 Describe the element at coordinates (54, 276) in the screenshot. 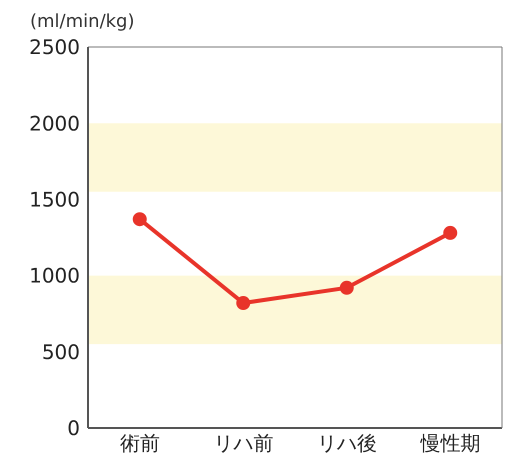

I see `y-tick-label: 1000` at that location.